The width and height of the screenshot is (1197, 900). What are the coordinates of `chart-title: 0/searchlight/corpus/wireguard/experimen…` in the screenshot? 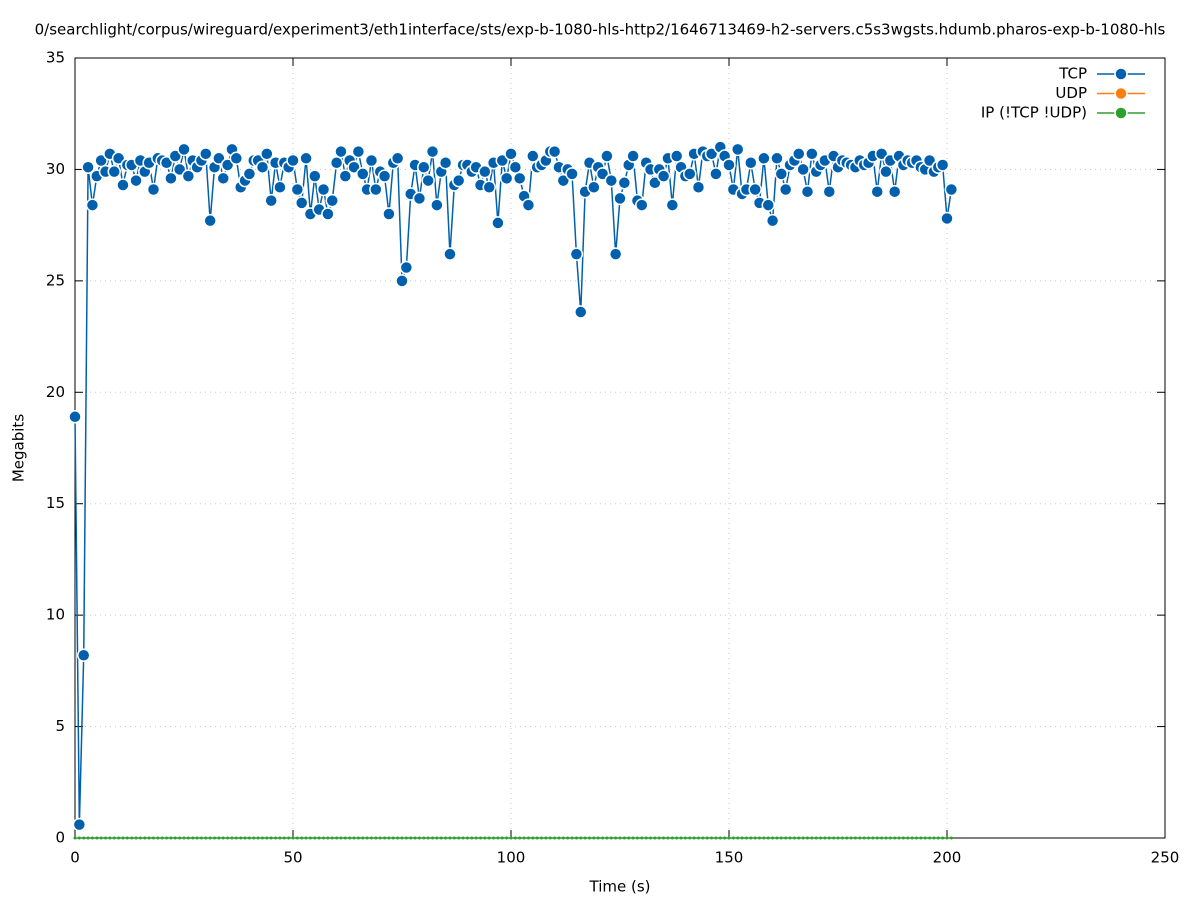 It's located at (600, 30).